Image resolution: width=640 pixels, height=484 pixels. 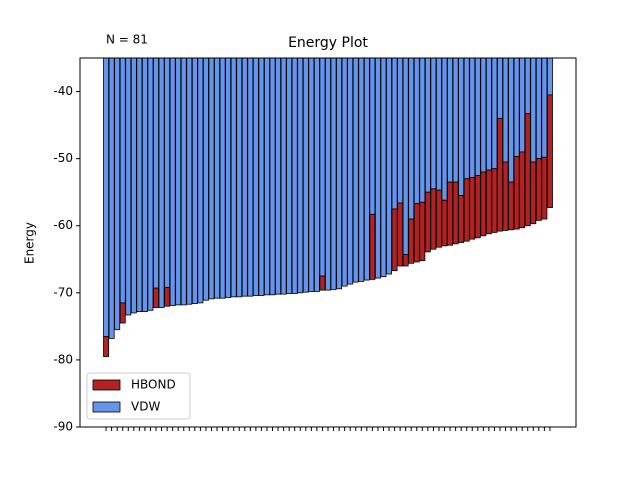 I want to click on y-tick-label: -70, so click(x=63, y=292).